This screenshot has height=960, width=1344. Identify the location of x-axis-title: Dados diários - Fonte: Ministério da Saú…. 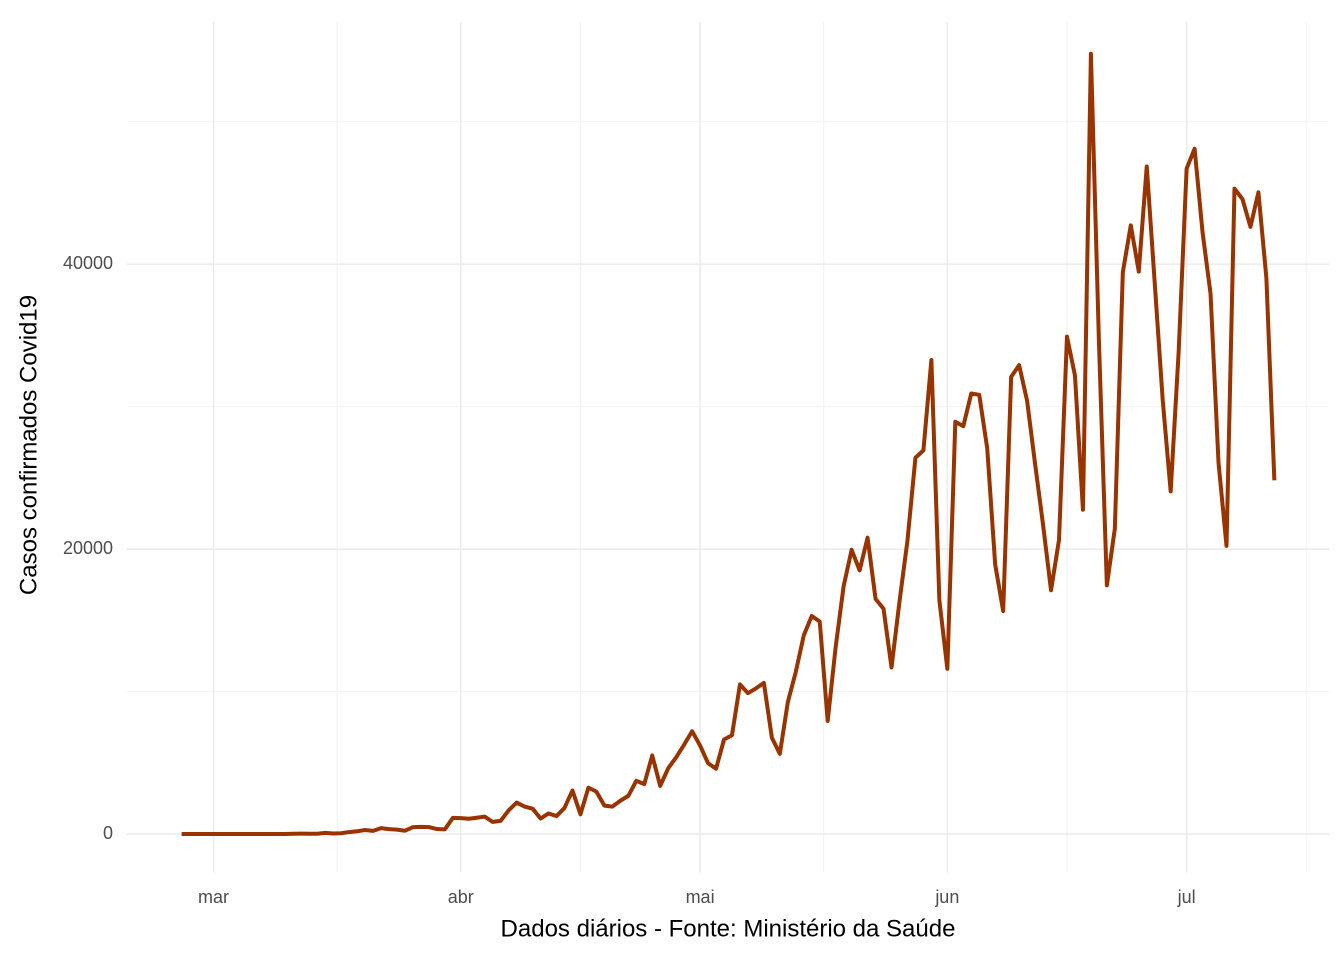
(728, 928).